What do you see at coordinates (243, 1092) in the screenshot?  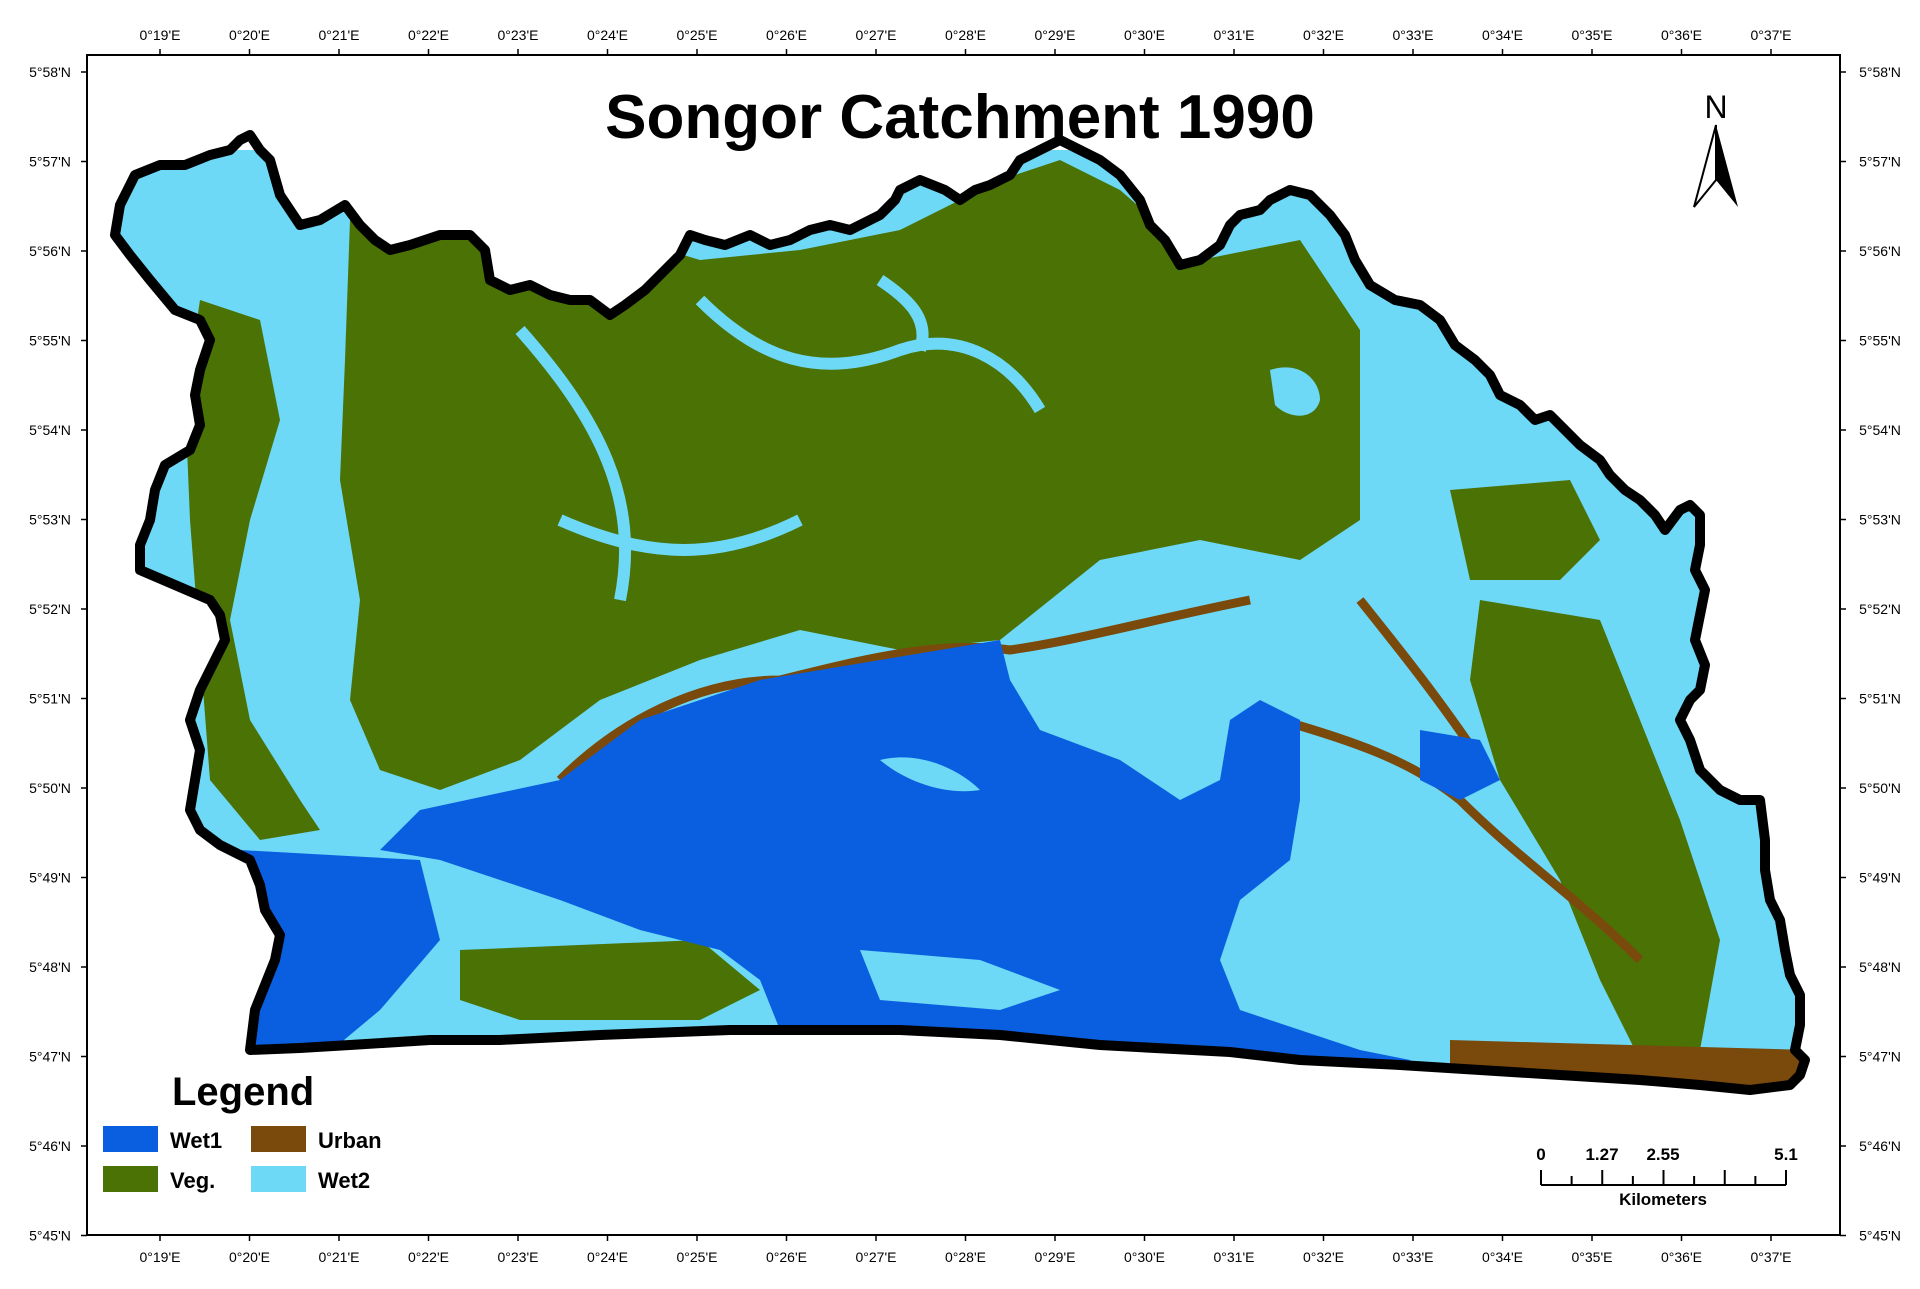 I see `legend-title: Legend` at bounding box center [243, 1092].